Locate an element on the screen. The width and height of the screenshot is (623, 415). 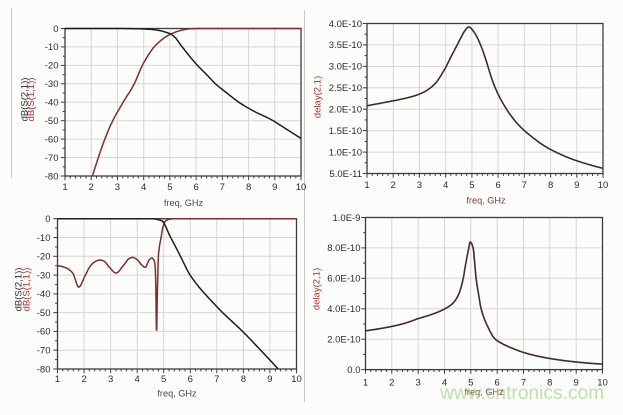
svg-text: 2.5E-10 is located at coordinates (345, 88).